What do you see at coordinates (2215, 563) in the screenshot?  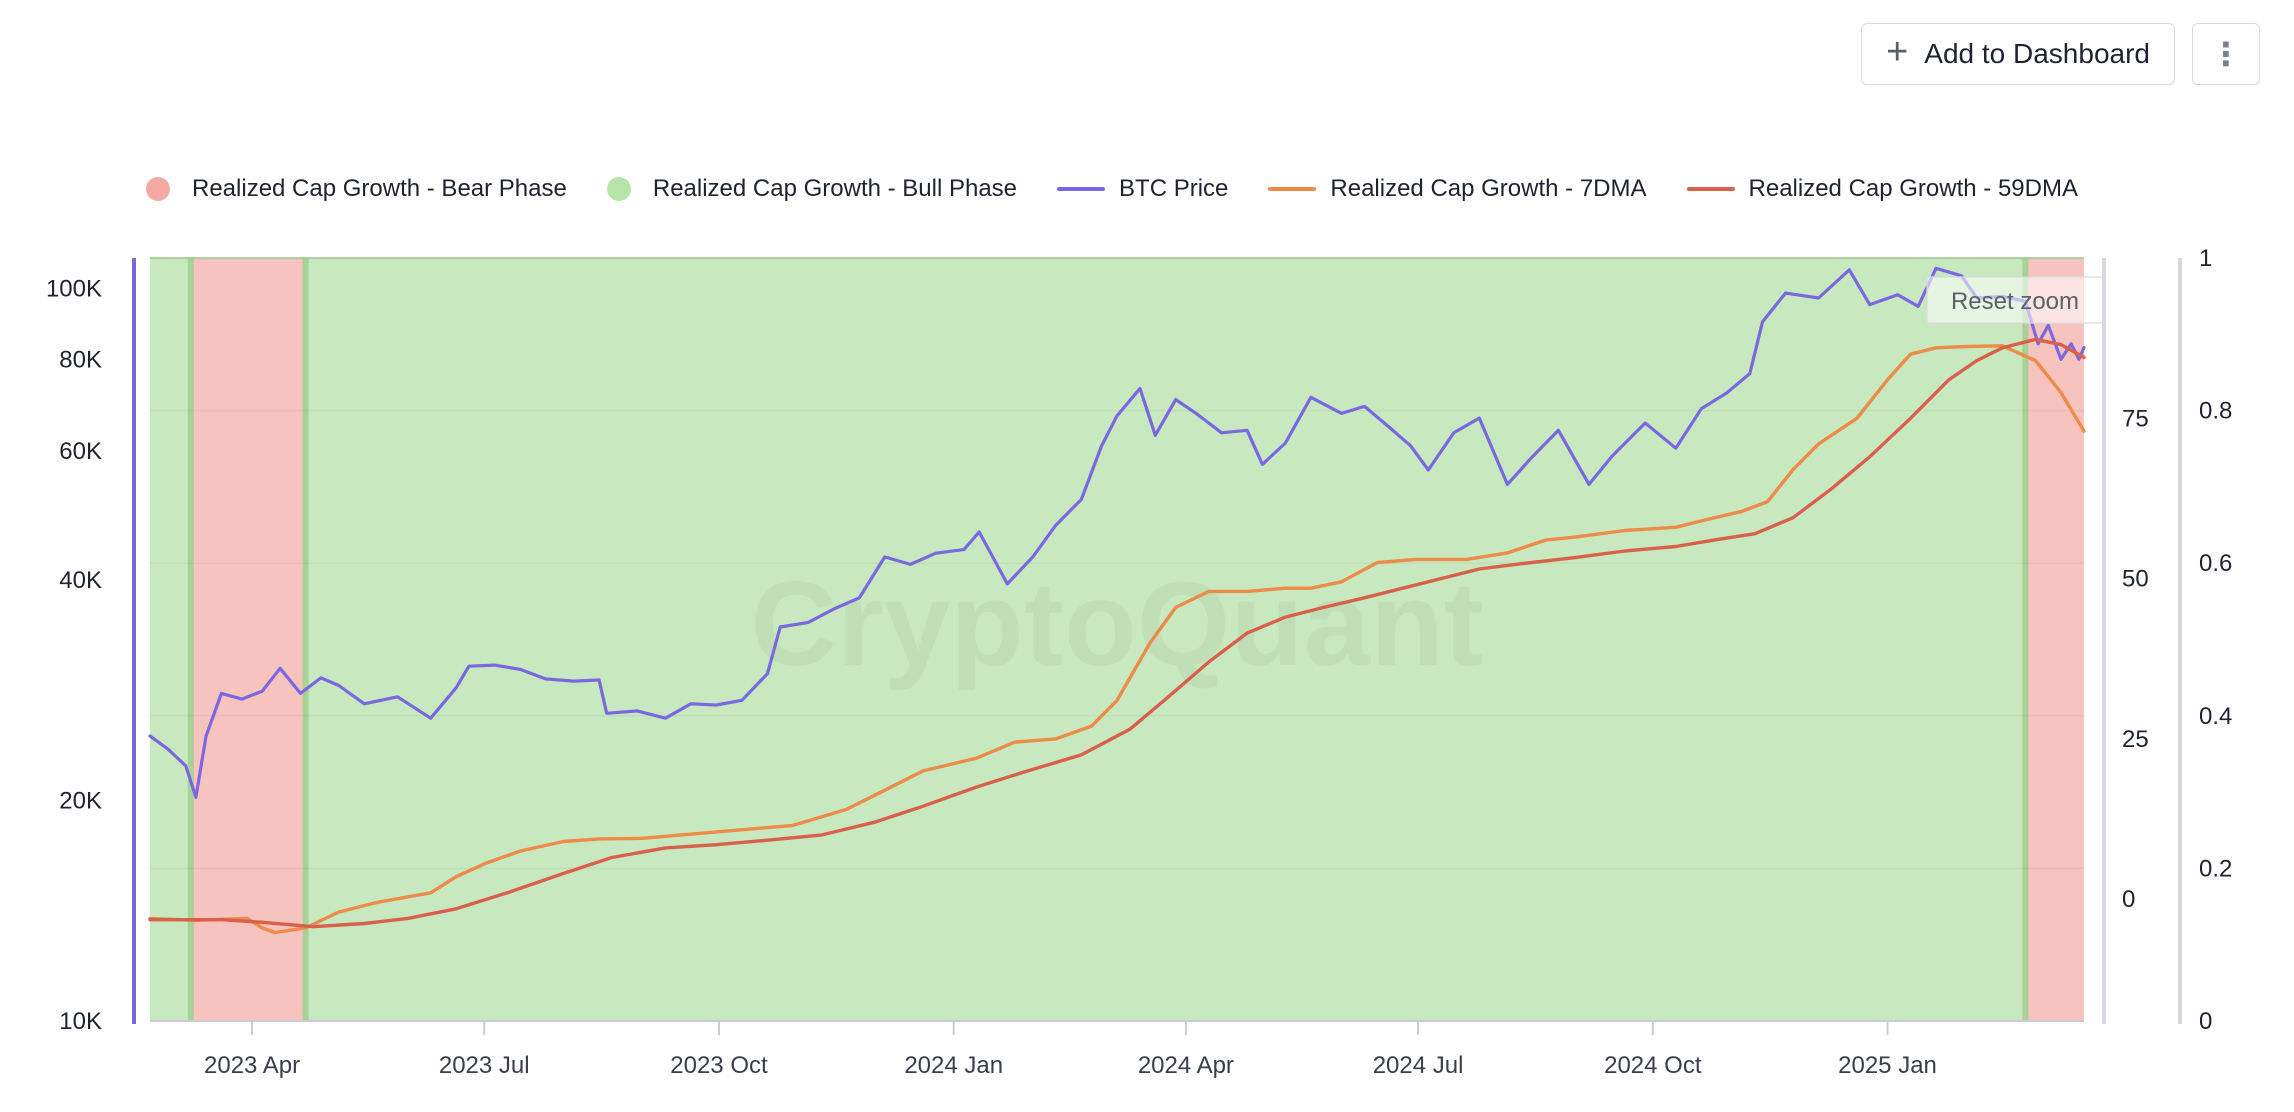 I see `y-right-tick-label: 0.6` at bounding box center [2215, 563].